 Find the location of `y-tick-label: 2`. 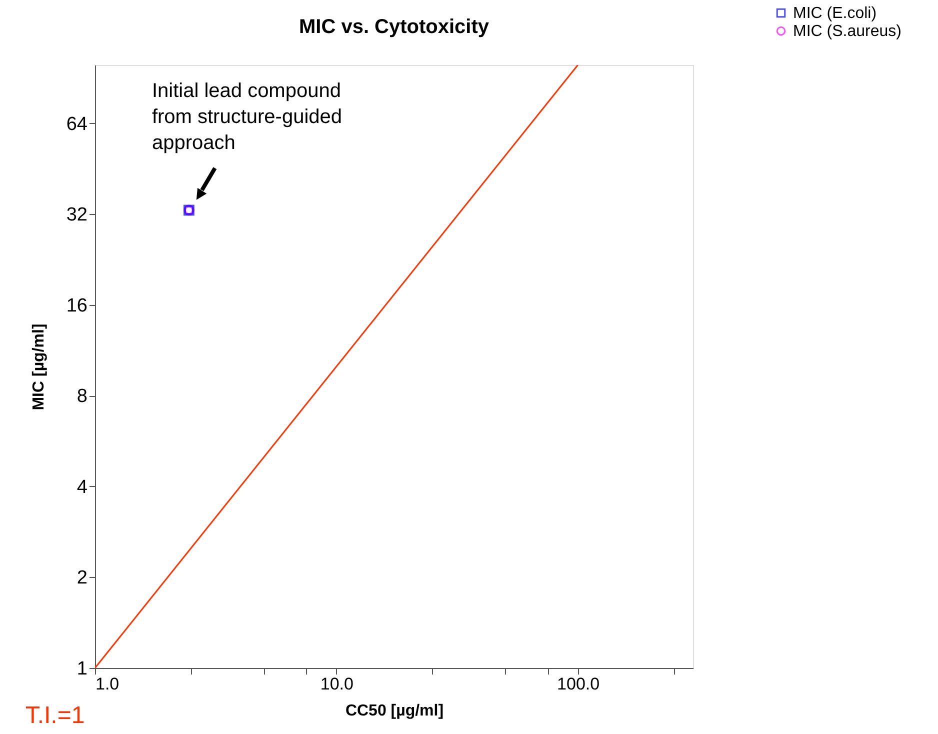

y-tick-label: 2 is located at coordinates (82, 578).